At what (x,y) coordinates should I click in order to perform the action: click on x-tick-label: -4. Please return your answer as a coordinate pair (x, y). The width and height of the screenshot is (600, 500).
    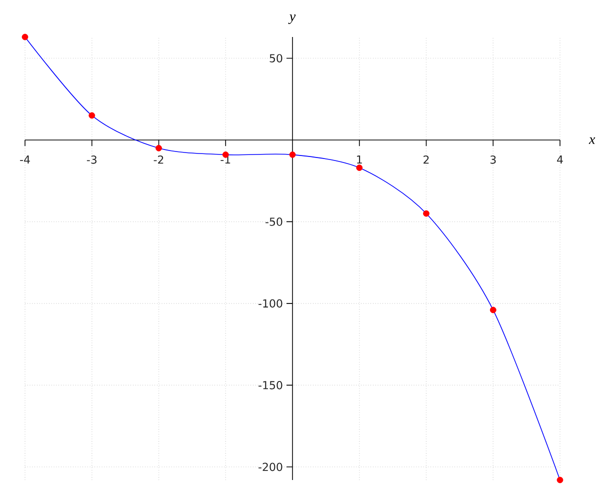
    Looking at the image, I should click on (25, 160).